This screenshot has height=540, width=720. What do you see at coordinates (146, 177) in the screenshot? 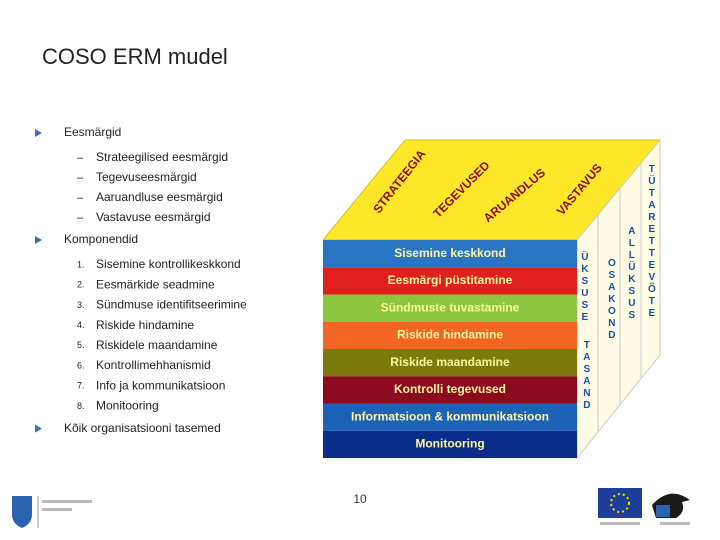
I see `item-text: Tegevuseesmärgid` at bounding box center [146, 177].